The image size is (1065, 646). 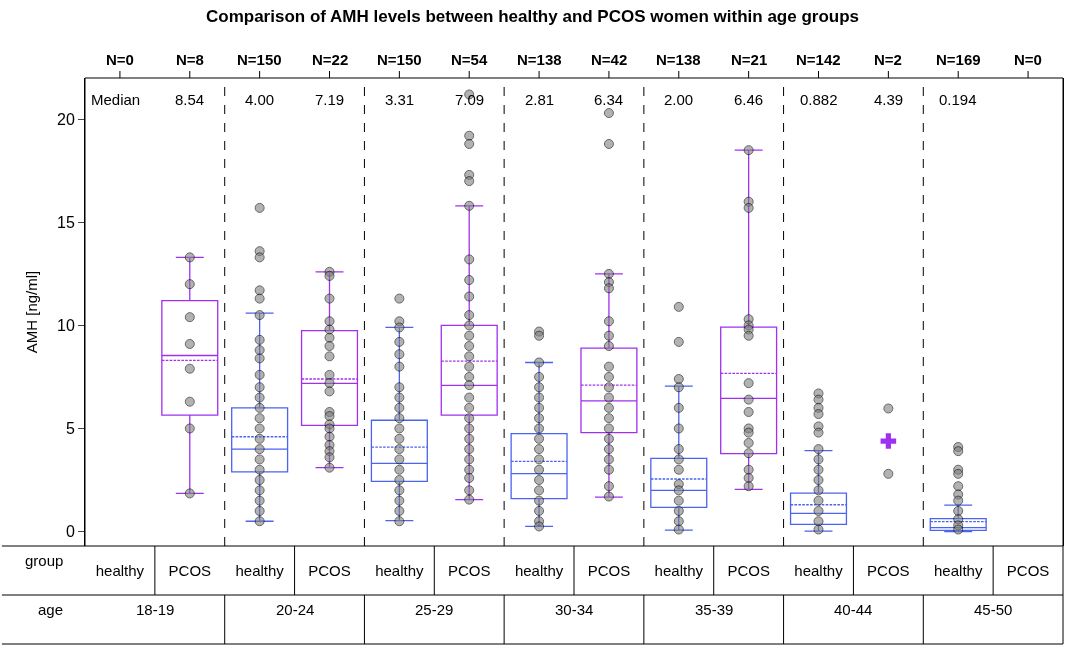 What do you see at coordinates (400, 99) in the screenshot?
I see `annotation: 3.31` at bounding box center [400, 99].